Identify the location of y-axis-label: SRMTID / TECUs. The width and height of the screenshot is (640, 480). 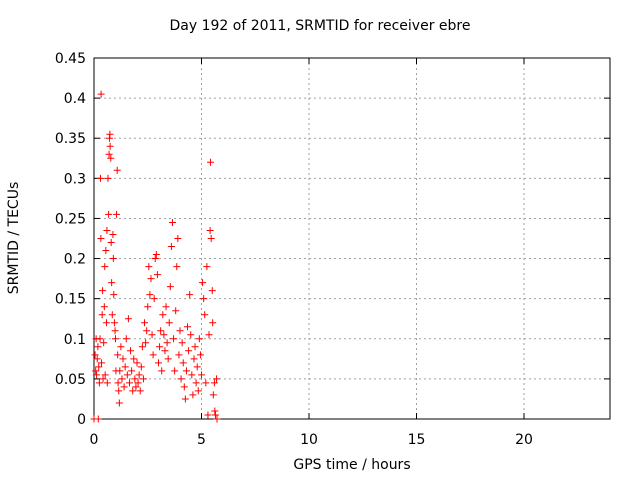
(14, 238).